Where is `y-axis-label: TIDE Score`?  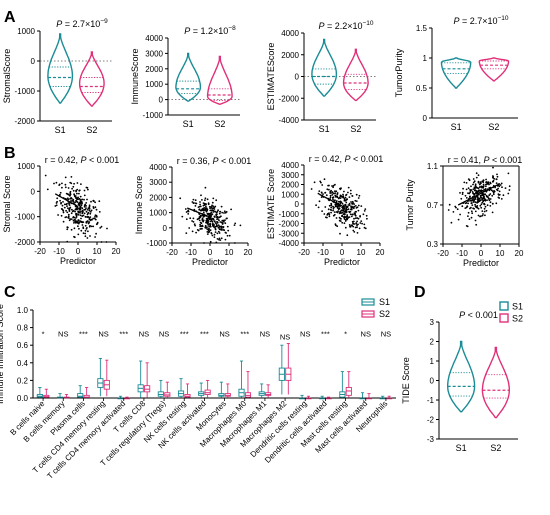 y-axis-label: TIDE Score is located at coordinates (406, 380).